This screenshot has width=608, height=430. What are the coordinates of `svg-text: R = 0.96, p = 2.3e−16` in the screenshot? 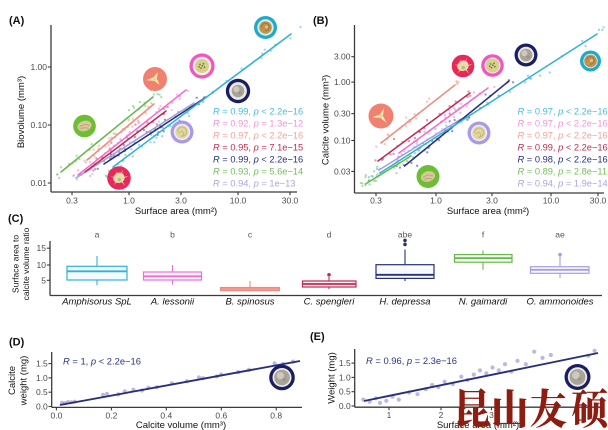 It's located at (411, 360).